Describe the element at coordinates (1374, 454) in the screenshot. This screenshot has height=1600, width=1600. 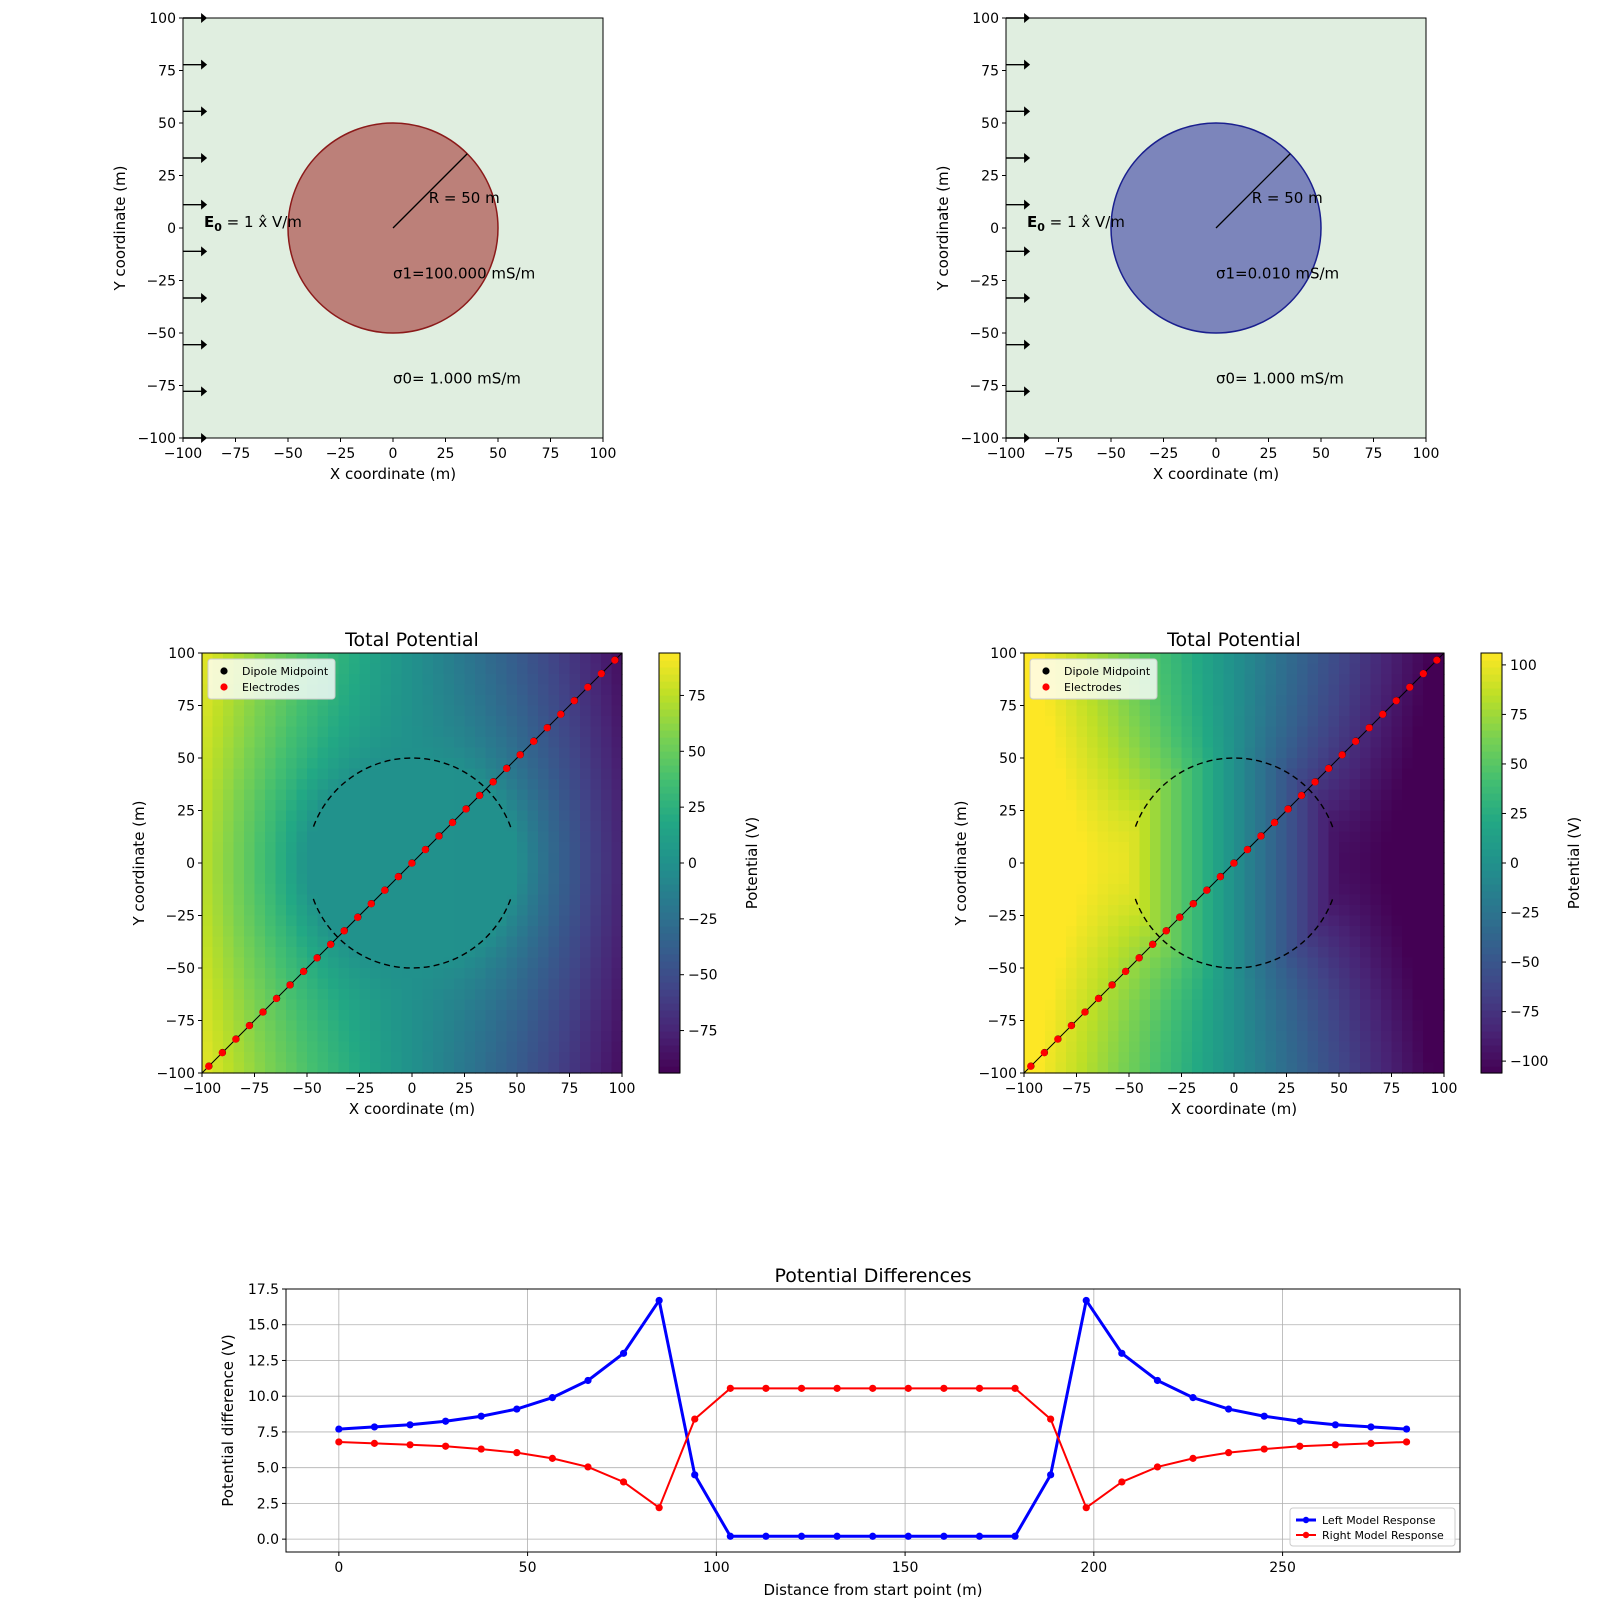
I see `model-xtick-label: 75` at that location.